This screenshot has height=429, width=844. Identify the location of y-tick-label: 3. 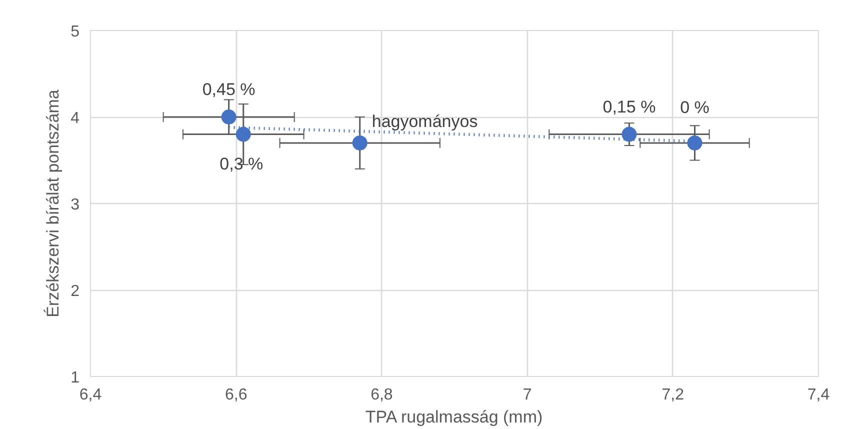
(75, 205).